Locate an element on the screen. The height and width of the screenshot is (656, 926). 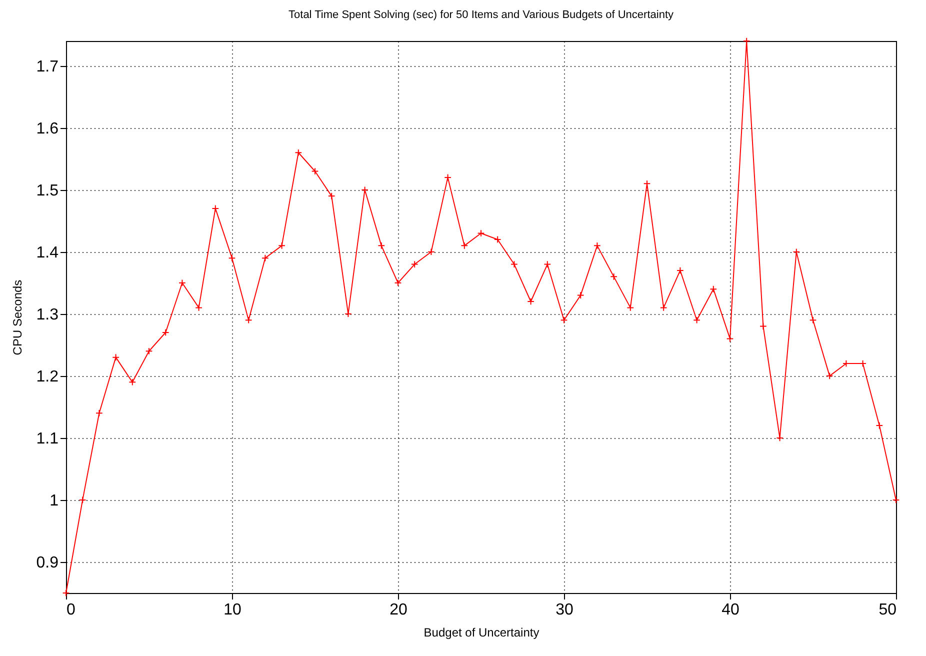
x-tick-label: 10 is located at coordinates (233, 610).